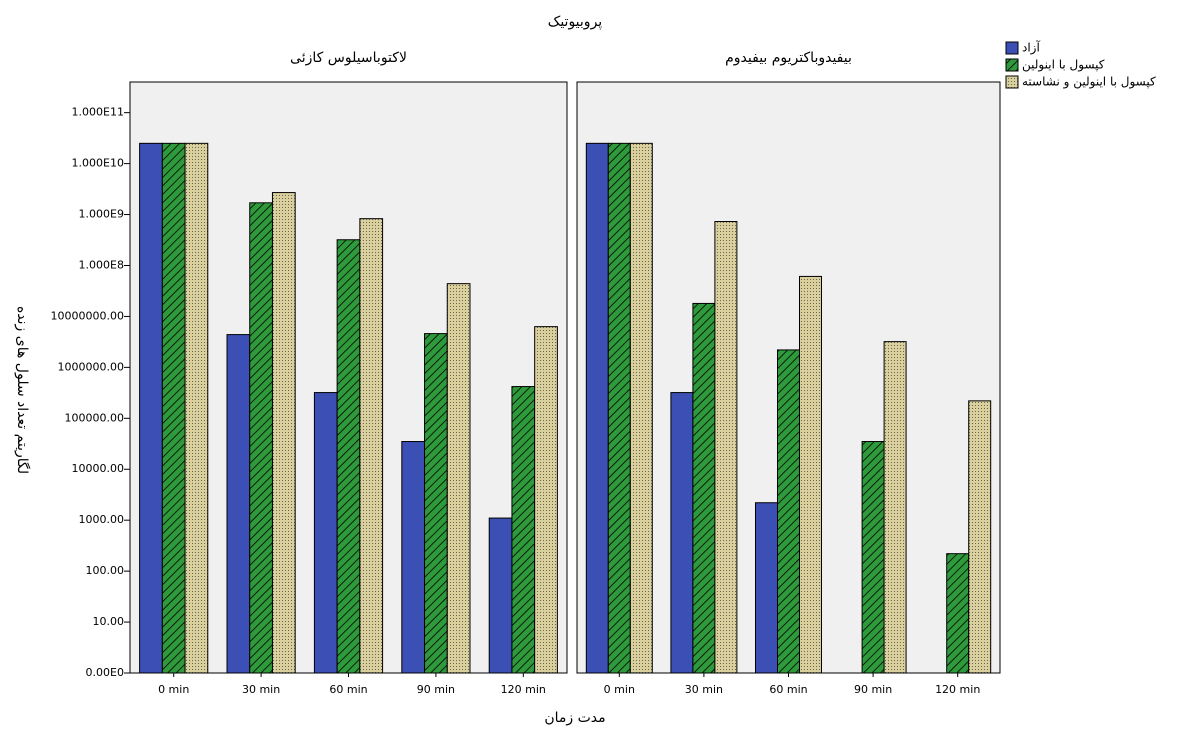 This screenshot has width=1202, height=736. Describe the element at coordinates (574, 718) in the screenshot. I see `x-axis-label: مدت زمان` at that location.